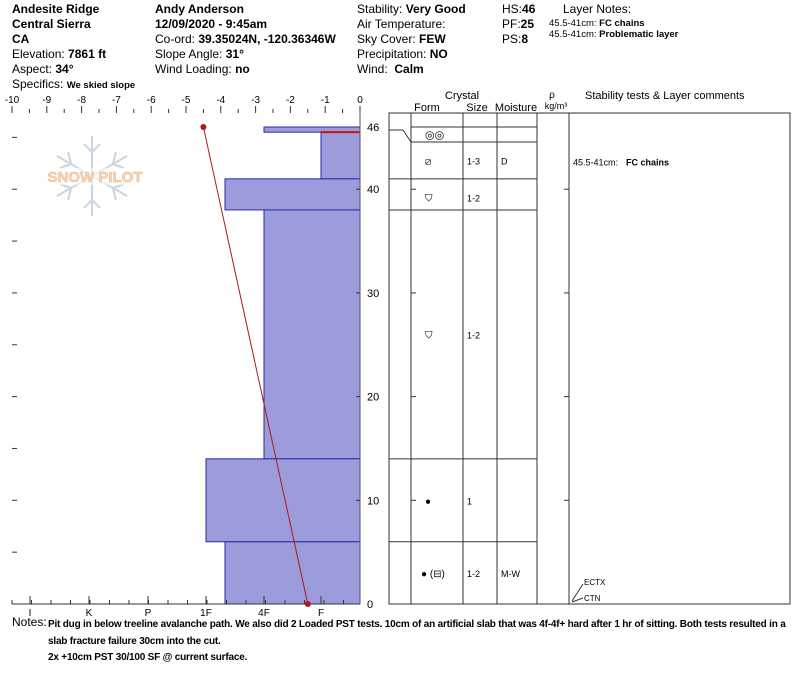  What do you see at coordinates (151, 100) in the screenshot?
I see `temp-tick-label: -6` at bounding box center [151, 100].